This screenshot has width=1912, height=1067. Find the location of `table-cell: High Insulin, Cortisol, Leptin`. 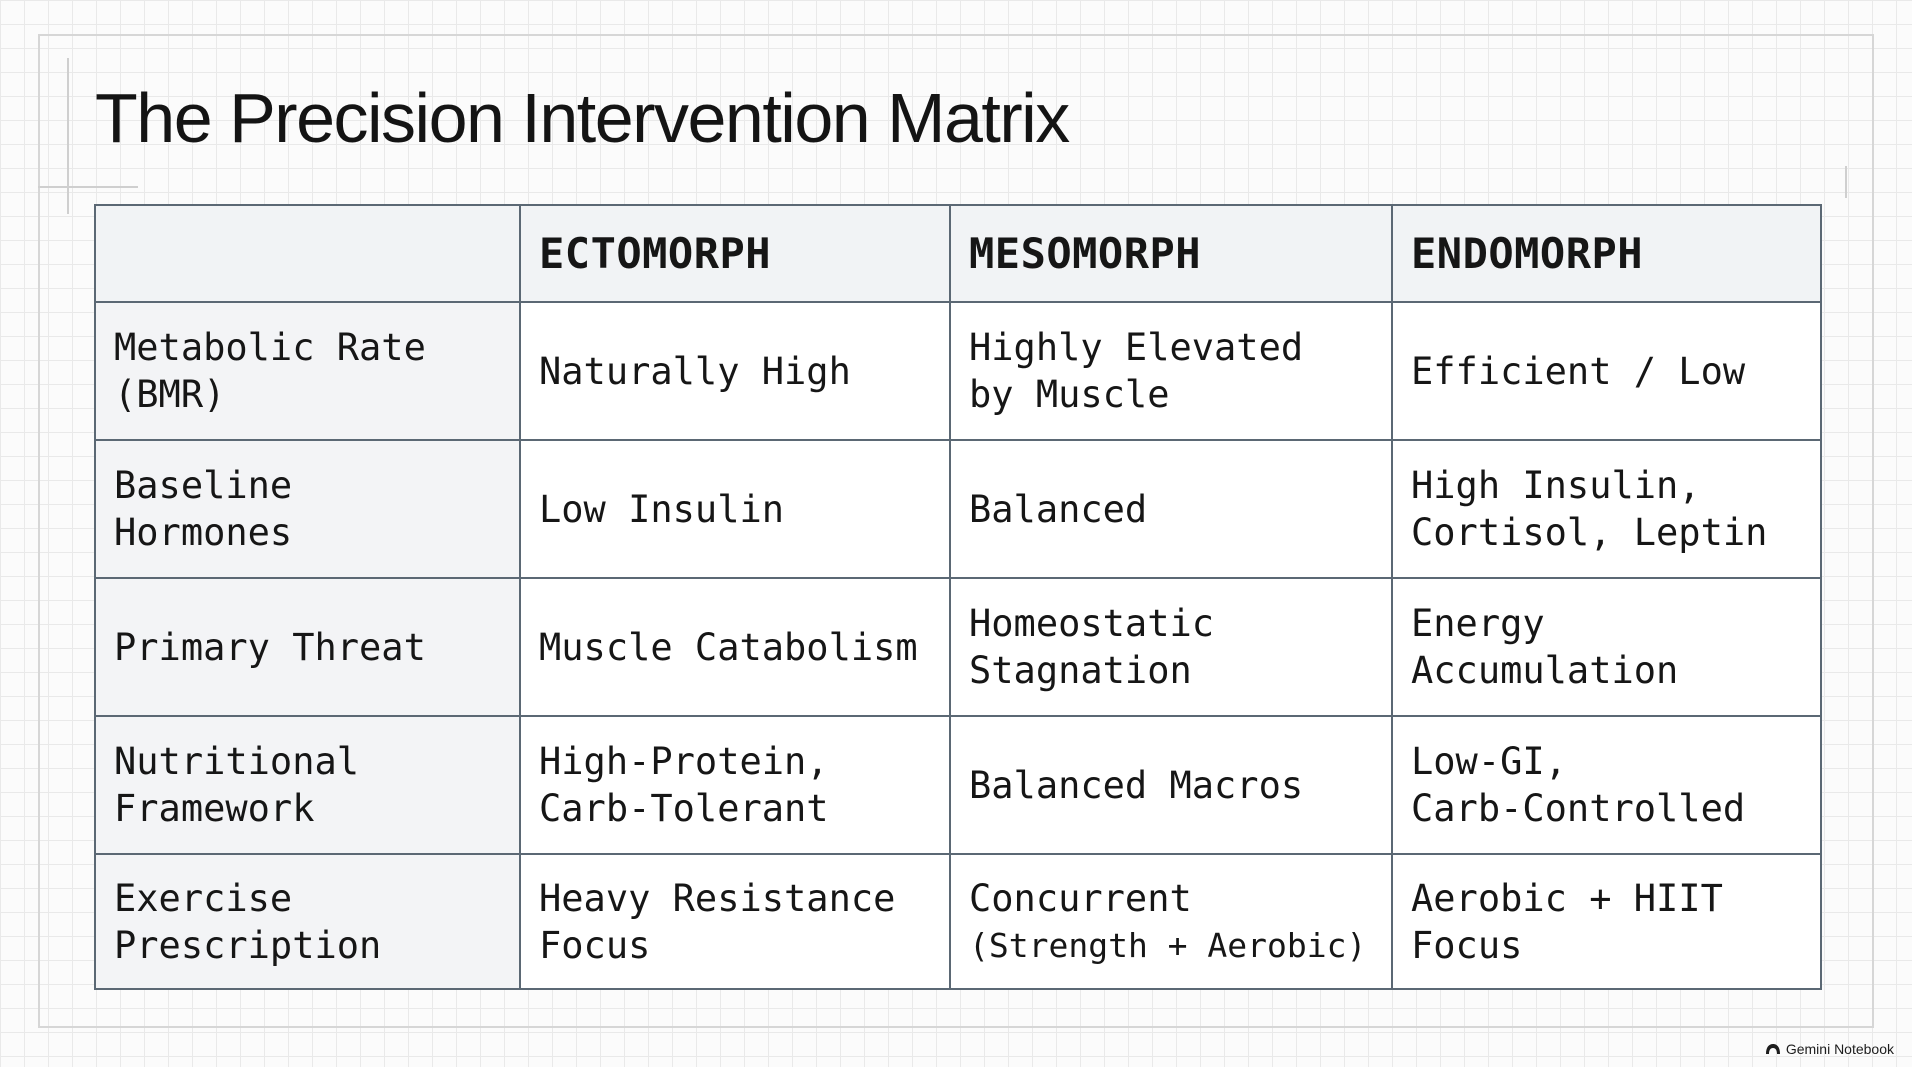

table-cell: High Insulin, Cortisol, Leptin is located at coordinates (1606, 509).